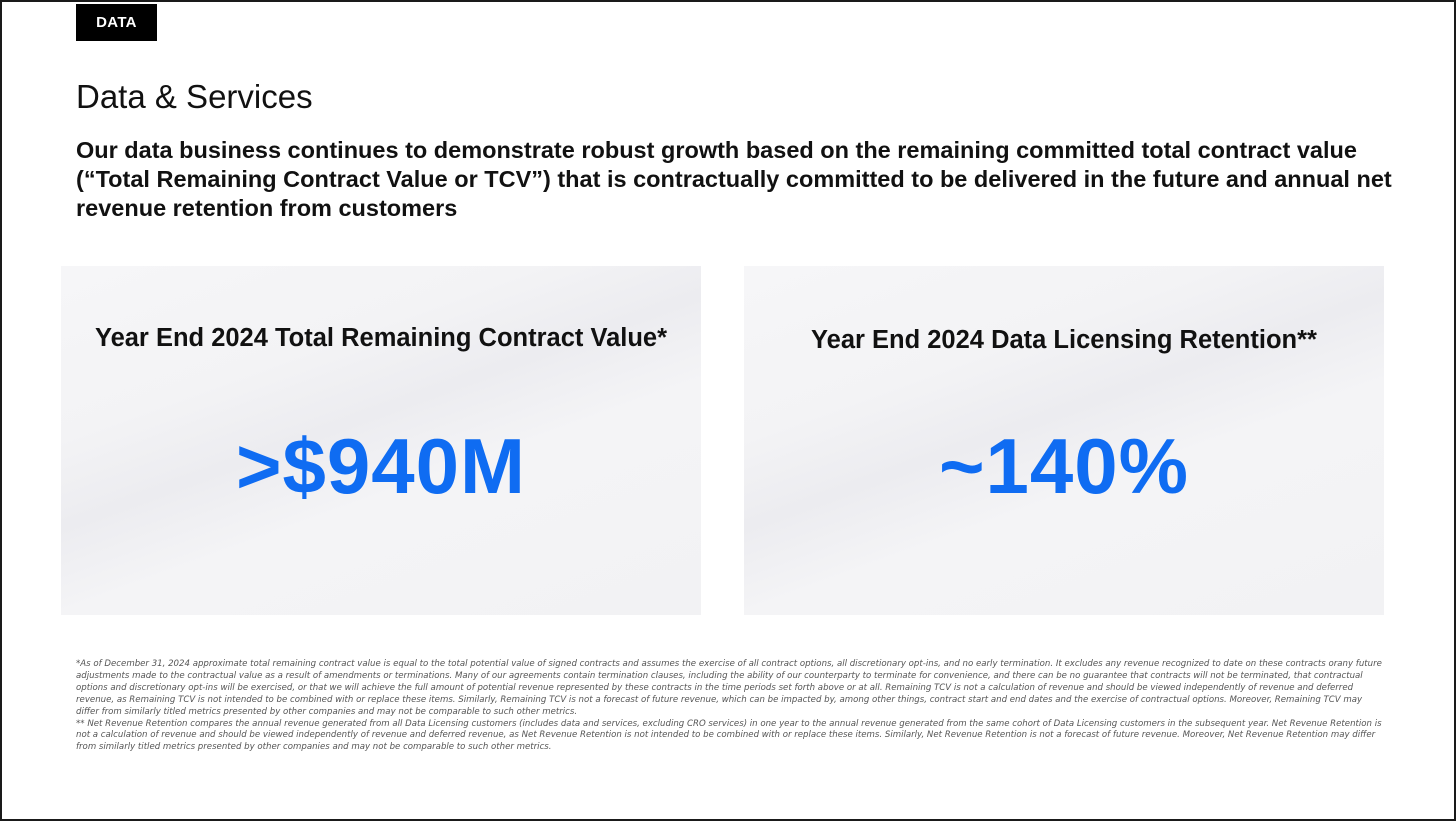 Image resolution: width=1456 pixels, height=821 pixels. What do you see at coordinates (381, 466) in the screenshot?
I see `tcv-card-value: >$940M` at bounding box center [381, 466].